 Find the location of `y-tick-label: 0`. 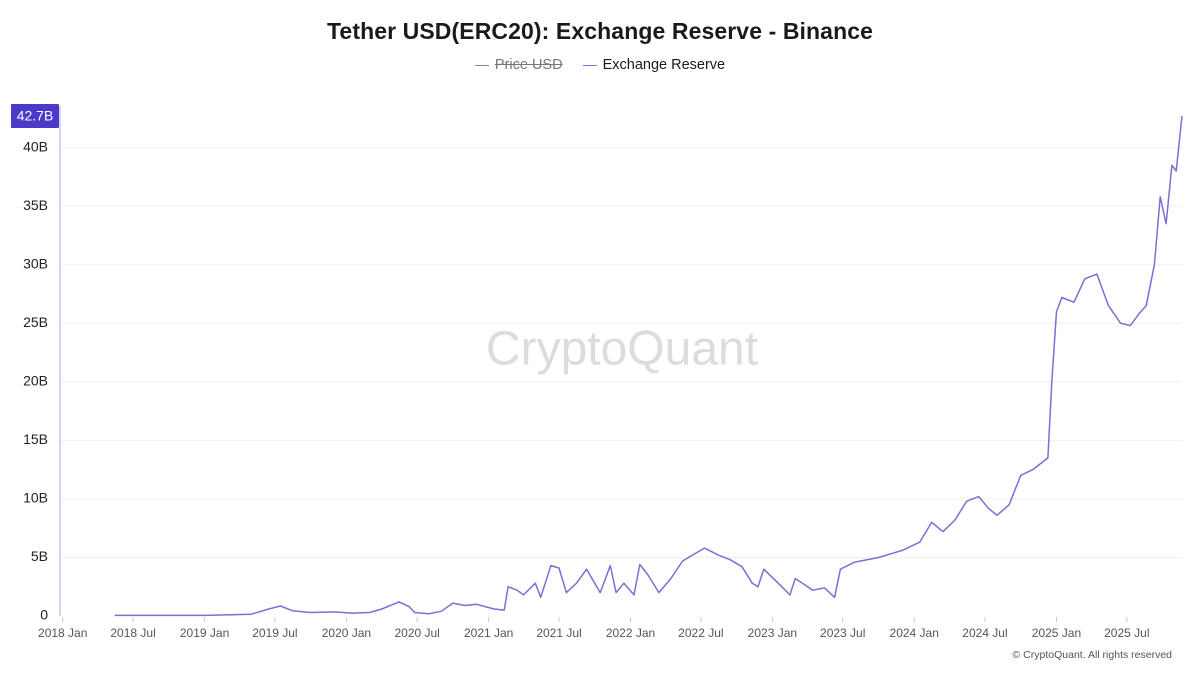

y-tick-label: 0 is located at coordinates (44, 615).